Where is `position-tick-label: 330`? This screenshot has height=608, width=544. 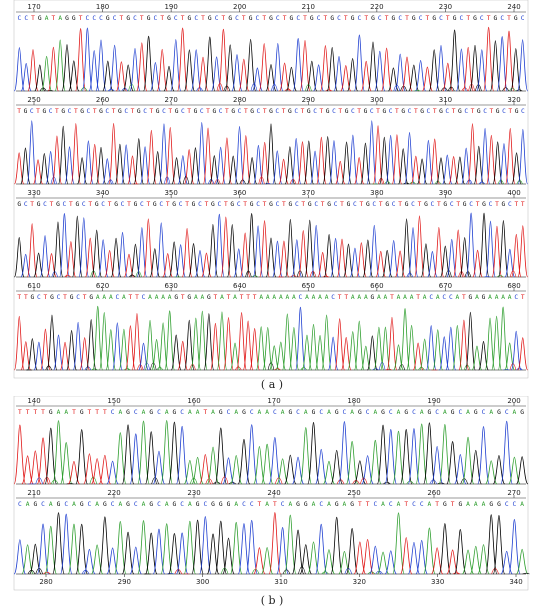 position-tick-label: 330 is located at coordinates (33, 193).